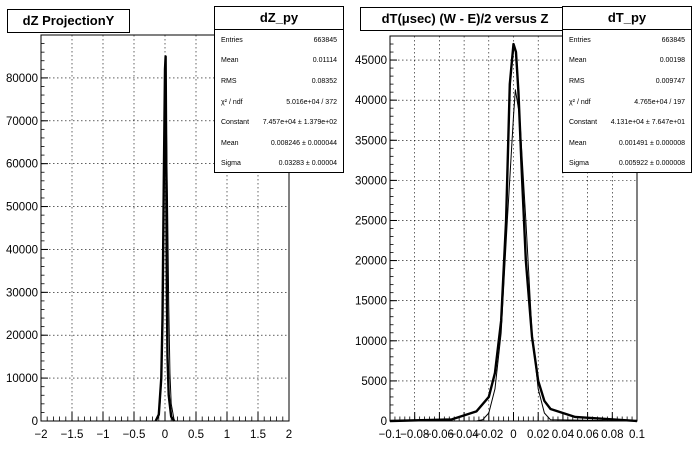  What do you see at coordinates (279, 61) in the screenshot?
I see `stats-row: Mean 0.01114` at bounding box center [279, 61].